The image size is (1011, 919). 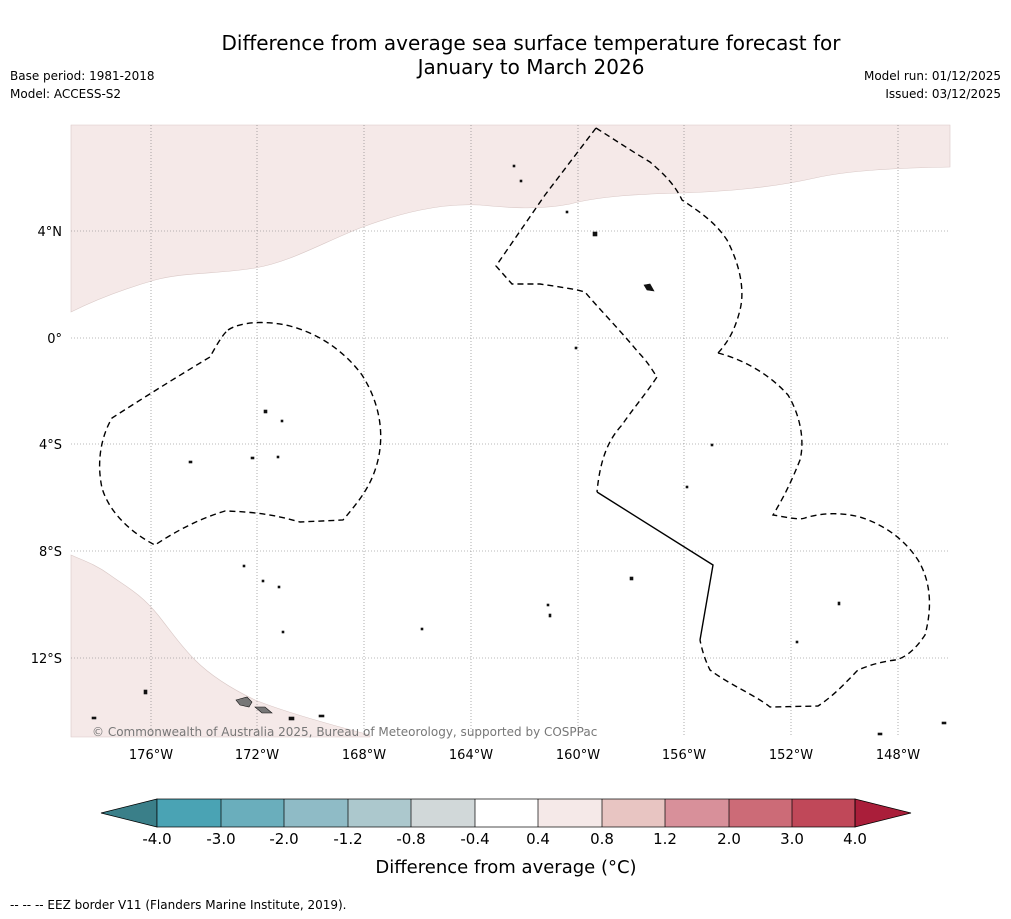 What do you see at coordinates (82, 85) in the screenshot?
I see `meta-left: Base period: 1981-2018 Model: ACCESS-S2` at bounding box center [82, 85].